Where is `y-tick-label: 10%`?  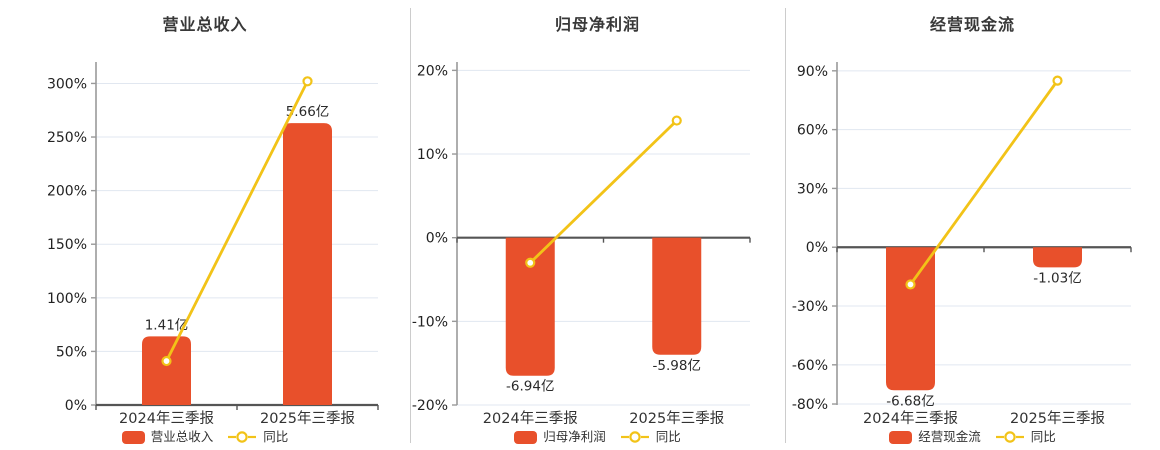 y-tick-label: 10% is located at coordinates (432, 155).